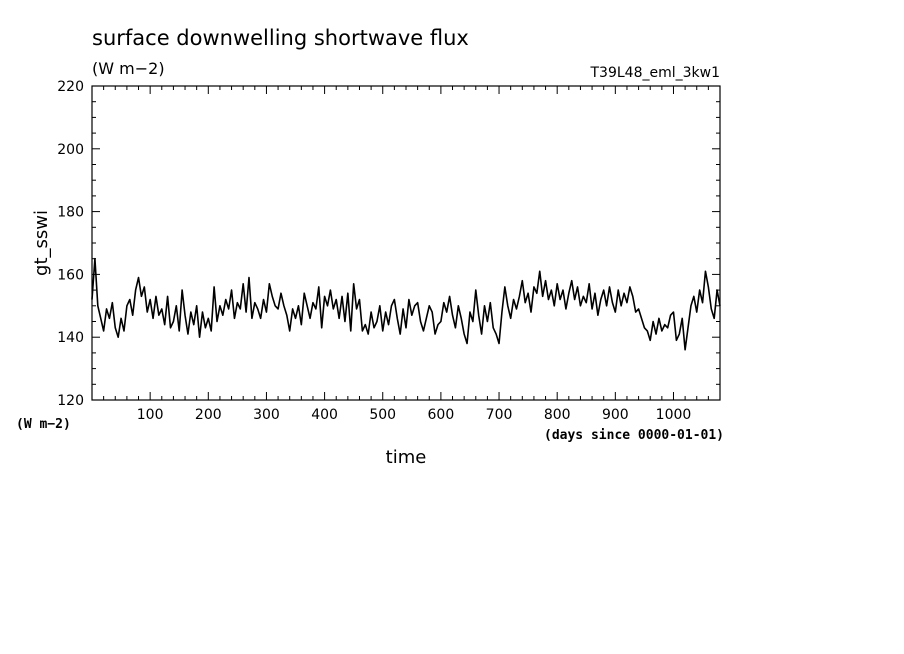 This screenshot has height=654, width=904. I want to click on y-tick-label: 120, so click(70, 401).